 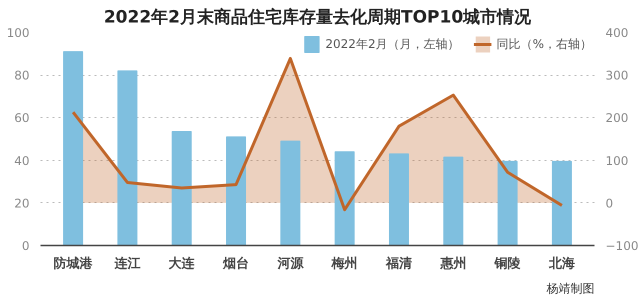 I want to click on text: 杨靖制图, so click(x=570, y=289).